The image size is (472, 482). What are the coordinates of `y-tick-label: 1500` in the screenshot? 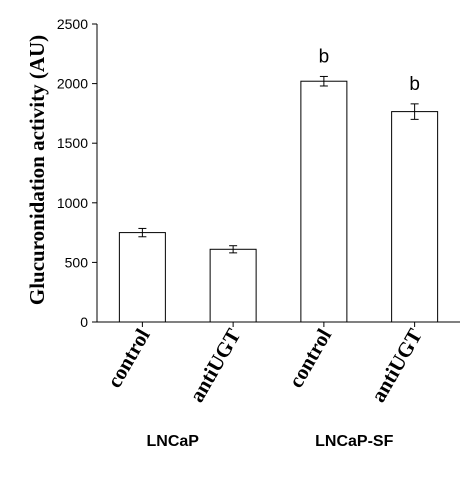 It's located at (72, 143).